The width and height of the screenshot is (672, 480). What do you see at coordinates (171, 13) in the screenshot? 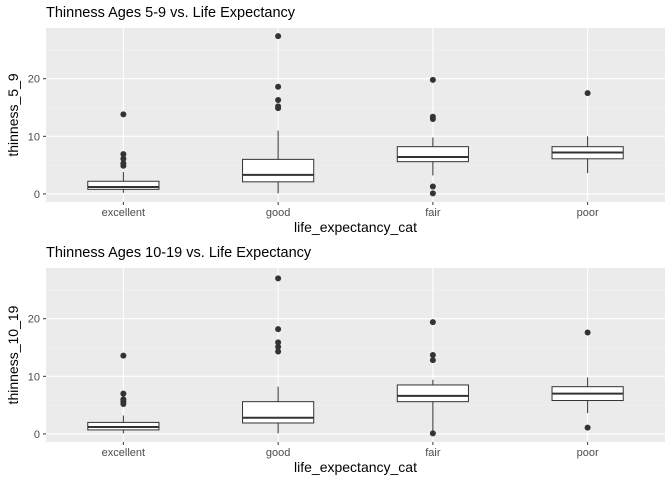
I see `chart-title: Thinness Ages 5-9 vs. Life Expectancy` at bounding box center [171, 13].